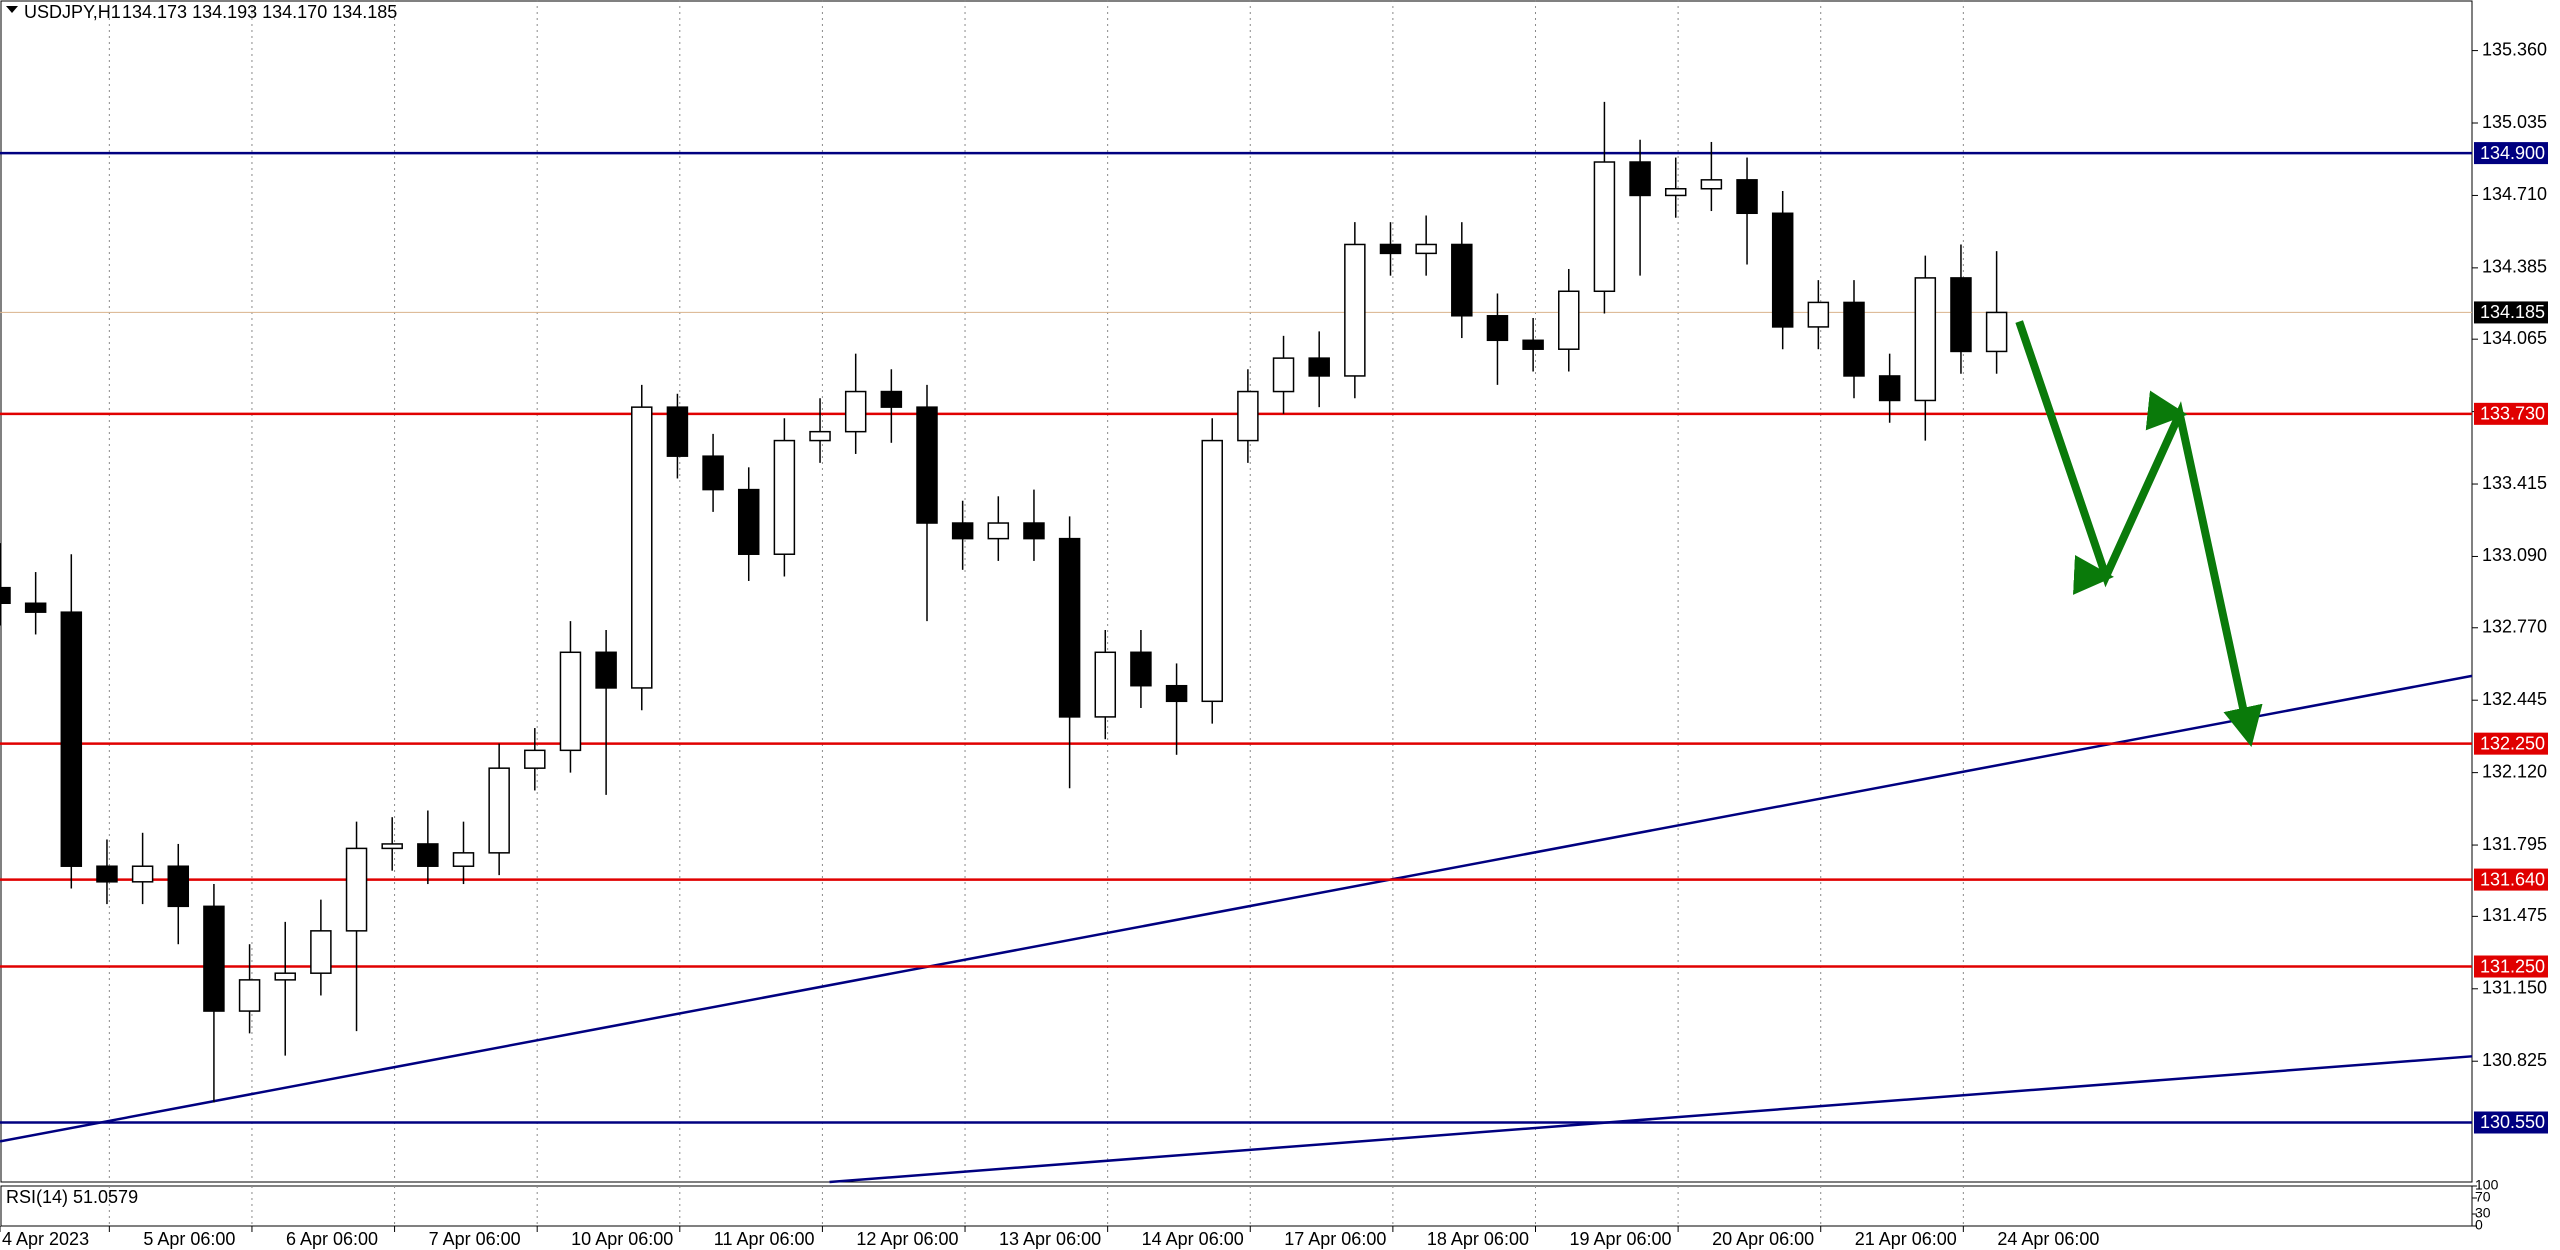 This screenshot has width=2560, height=1250. I want to click on level-label: 131.250, so click(2512, 966).